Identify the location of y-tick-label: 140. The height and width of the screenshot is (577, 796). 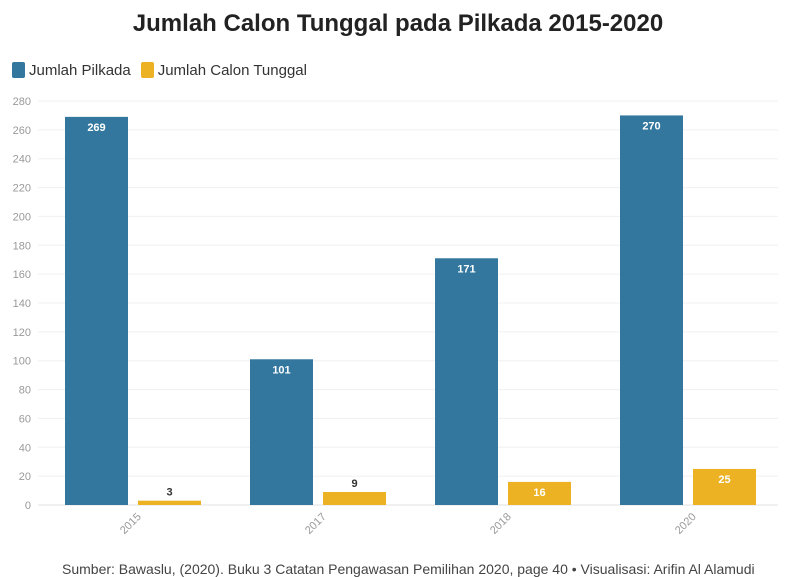
(22, 304).